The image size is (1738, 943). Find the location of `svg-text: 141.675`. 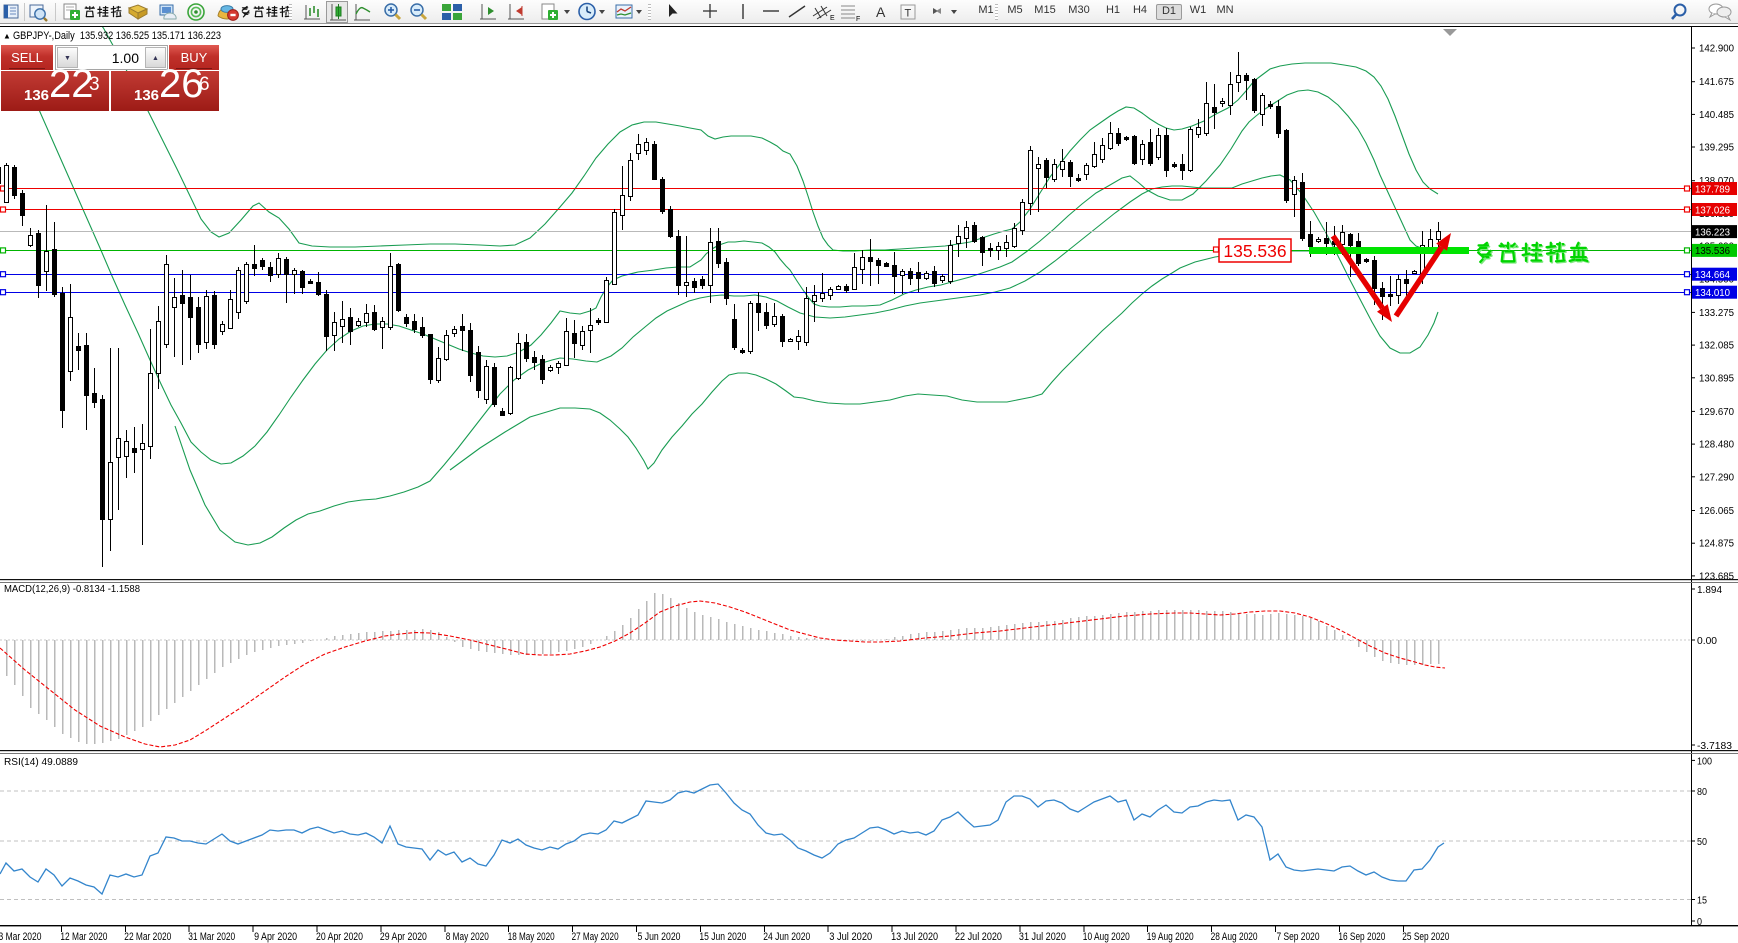

svg-text: 141.675 is located at coordinates (1716, 82).